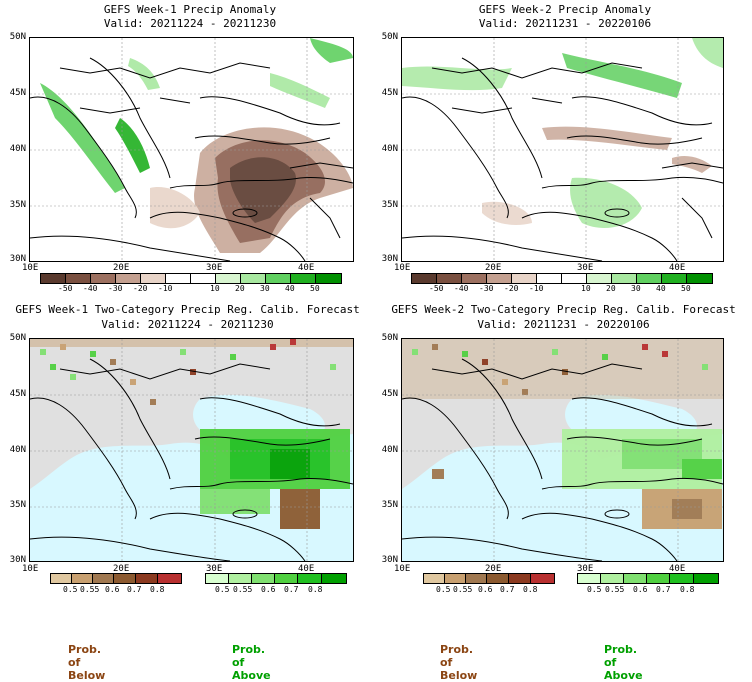 This screenshot has width=752, height=682. What do you see at coordinates (190, 9) in the screenshot?
I see `panel-title: GEFS Week-1 Precip Anomaly` at bounding box center [190, 9].